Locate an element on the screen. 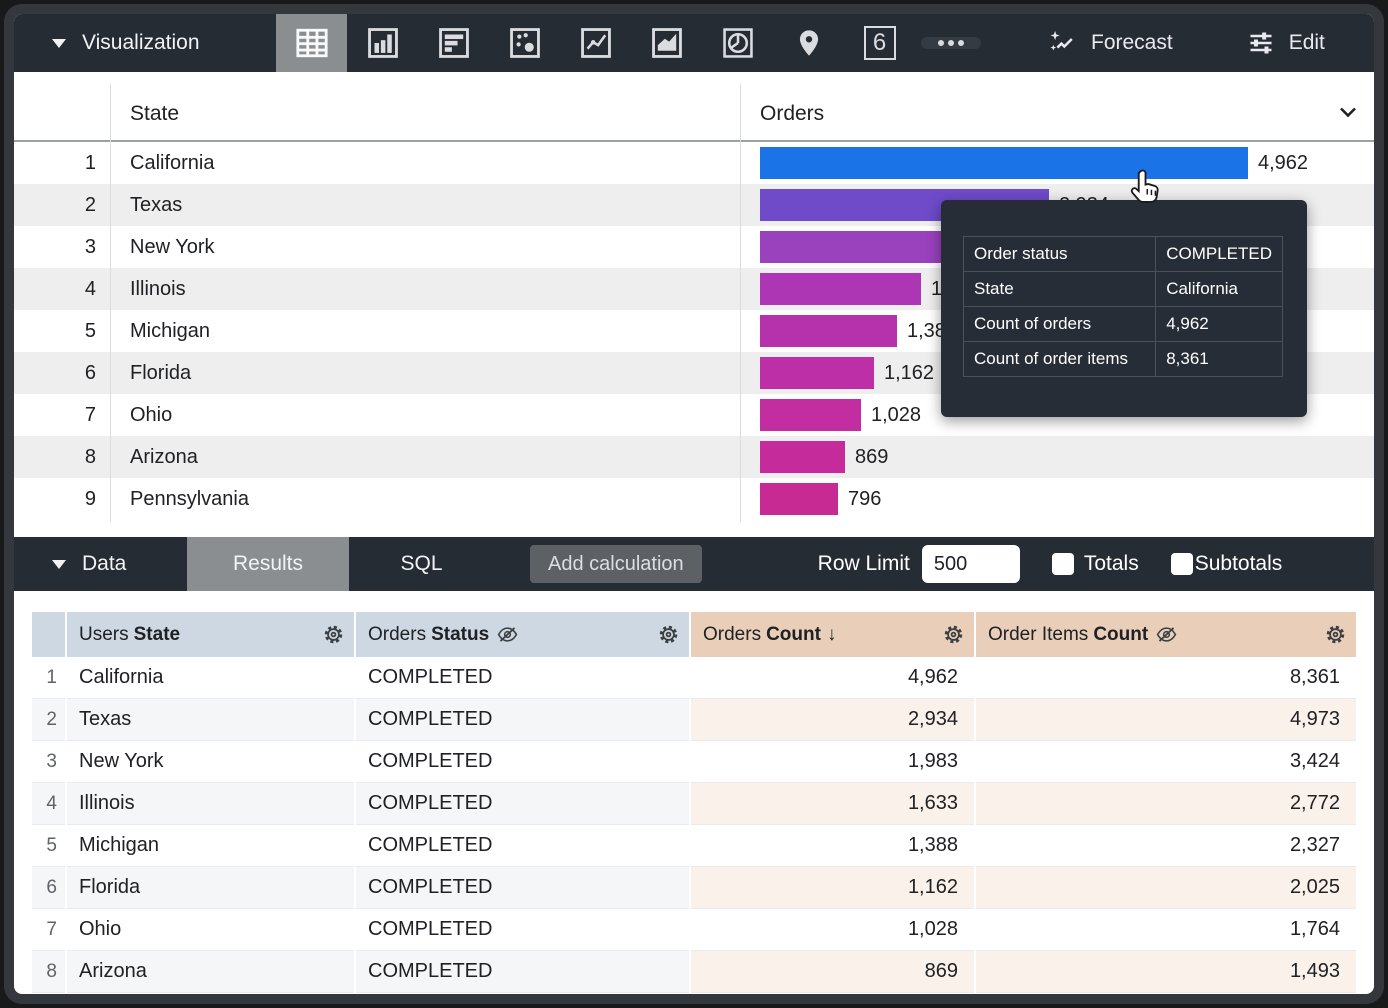  viz-type-pie-button is located at coordinates (737, 43).